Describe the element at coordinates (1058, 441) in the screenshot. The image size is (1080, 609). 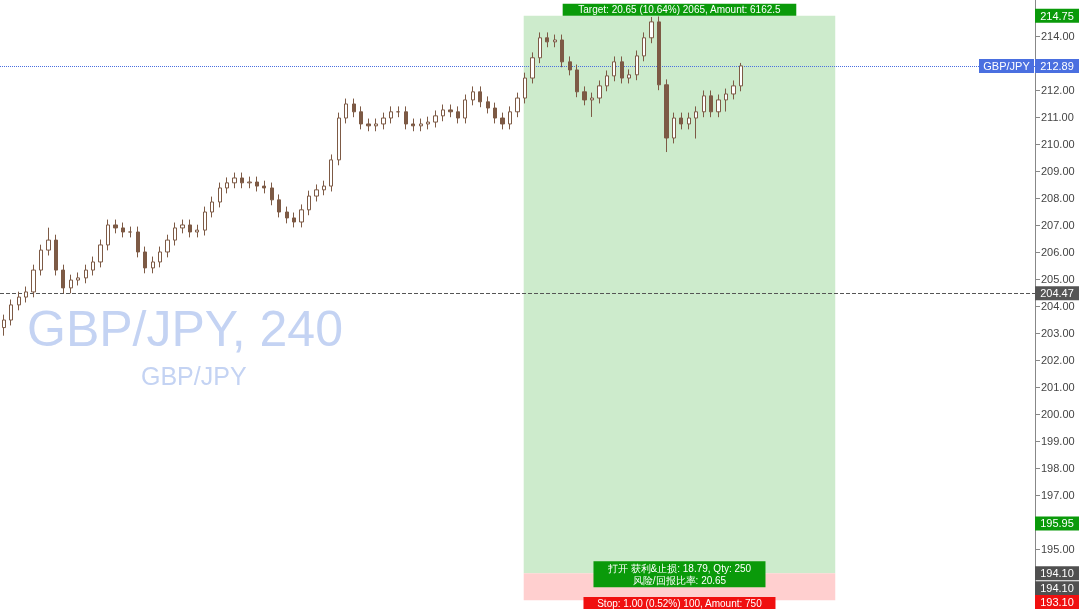
I see `y-tick-label: 199.00` at that location.